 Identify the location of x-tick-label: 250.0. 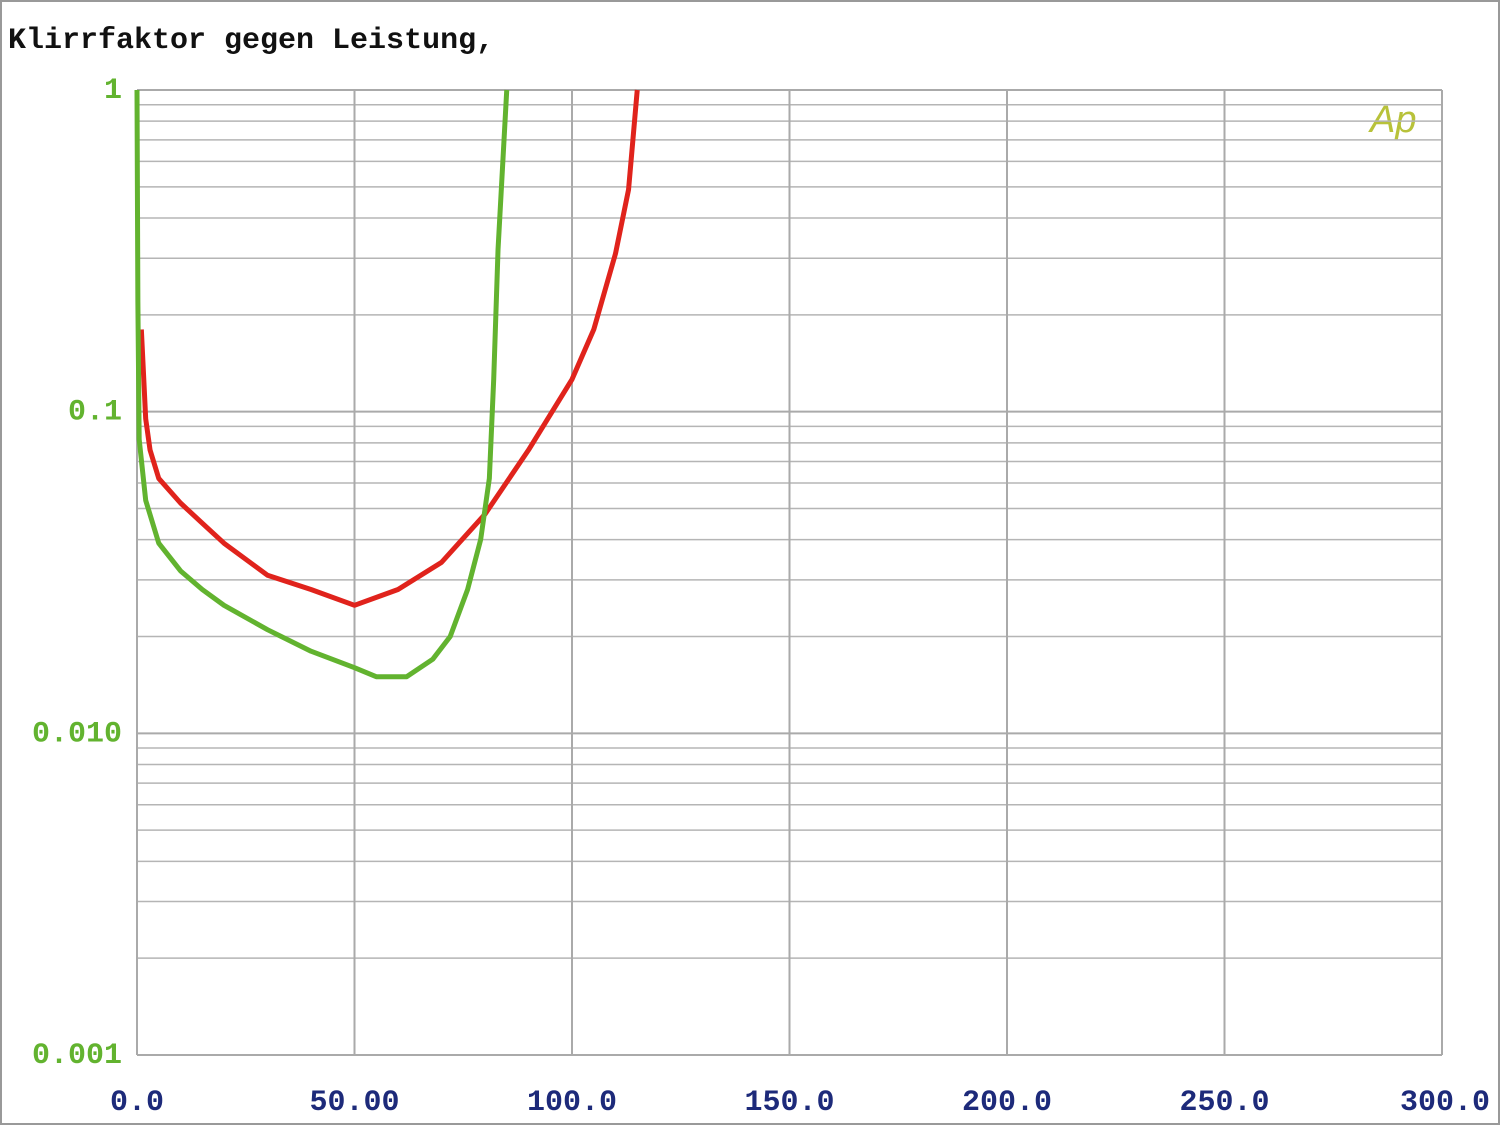
(1224, 1103).